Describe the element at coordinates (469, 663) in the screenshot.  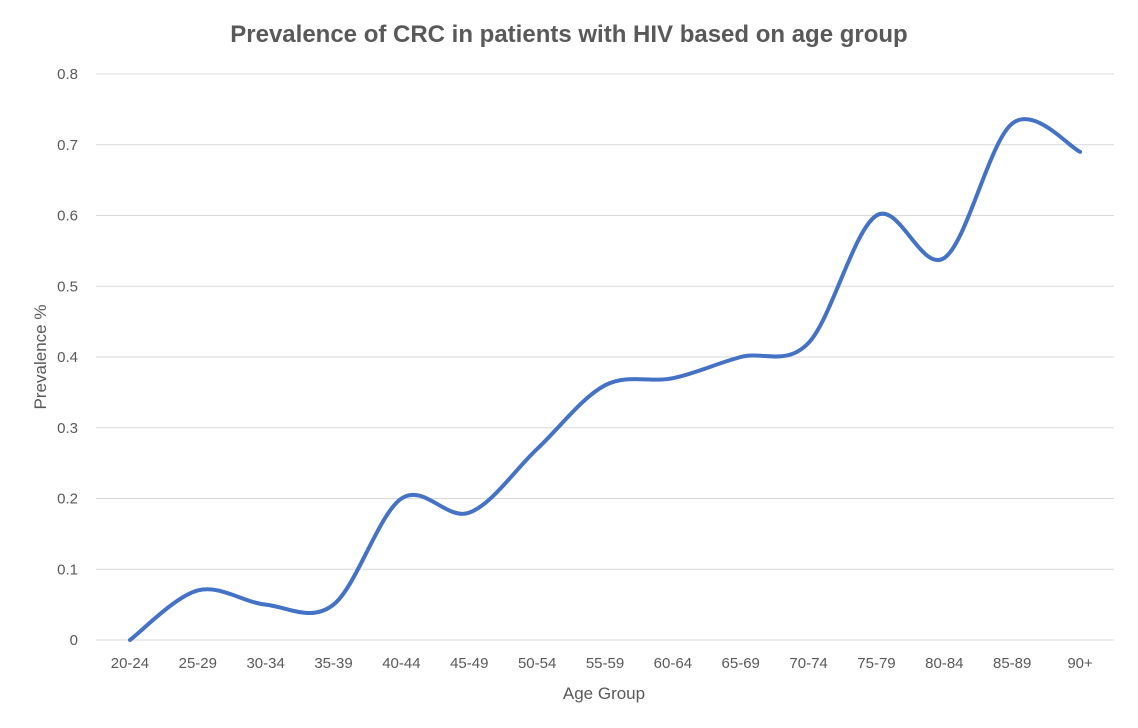
I see `x-tick-label: 45-49` at that location.